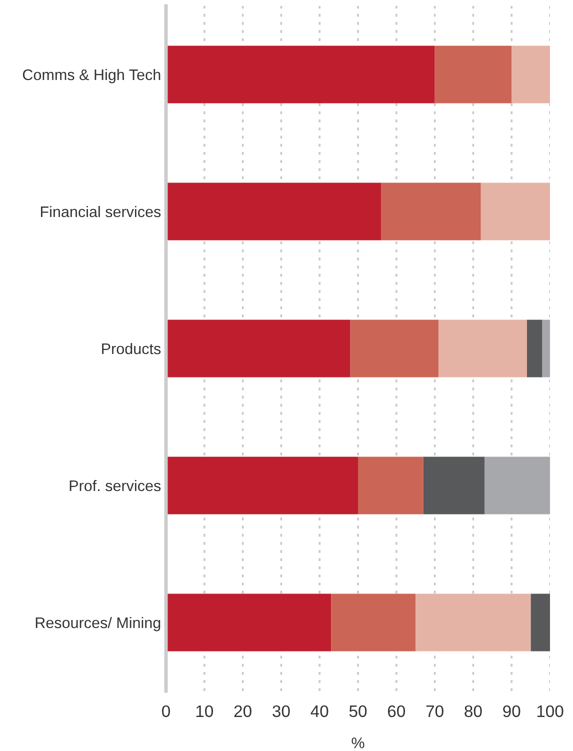 The image size is (573, 751). Describe the element at coordinates (166, 711) in the screenshot. I see `x-tick-label: 0` at that location.